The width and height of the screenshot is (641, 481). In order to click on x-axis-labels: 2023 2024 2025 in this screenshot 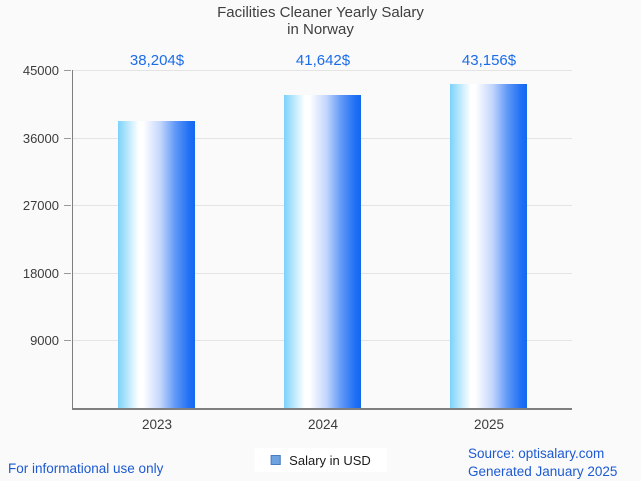, I will do `click(323, 425)`.